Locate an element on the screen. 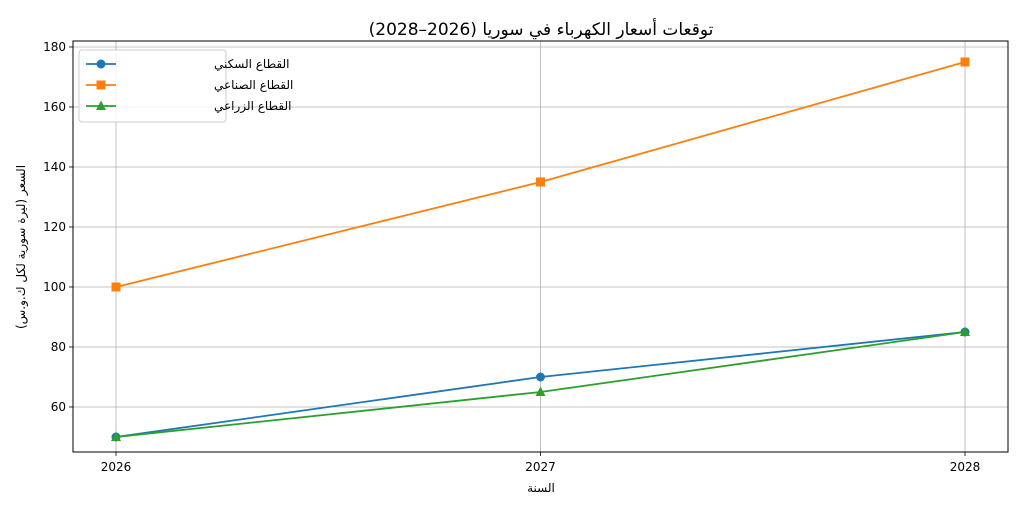  y-tick-label: 80 is located at coordinates (58, 347).